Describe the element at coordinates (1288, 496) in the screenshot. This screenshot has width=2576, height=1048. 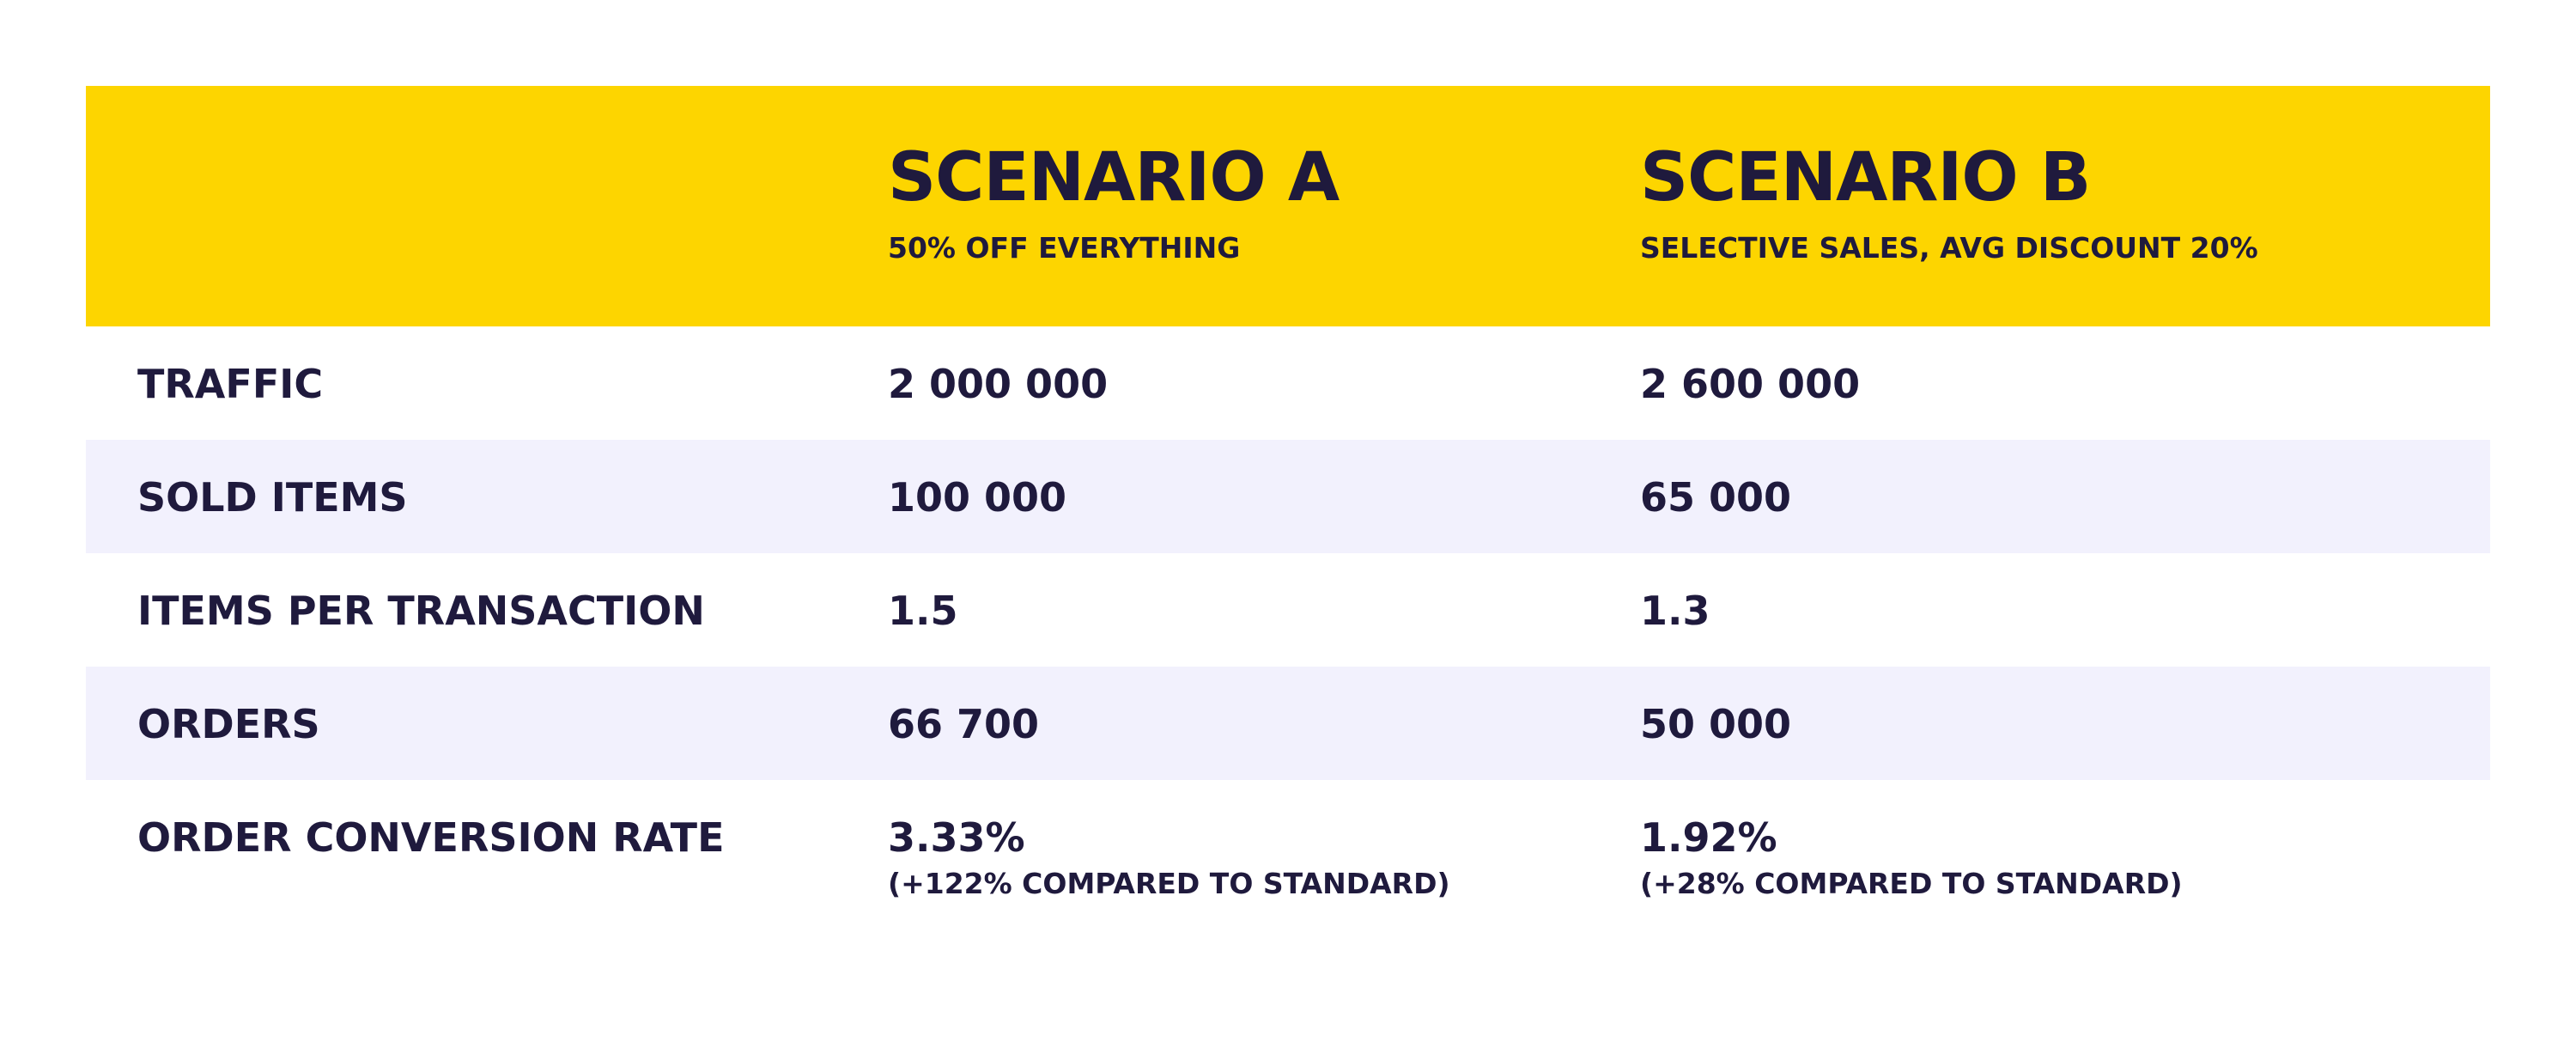
I see `table-row-sold-items: SOLD ITEMS 100 000 65 000` at that location.